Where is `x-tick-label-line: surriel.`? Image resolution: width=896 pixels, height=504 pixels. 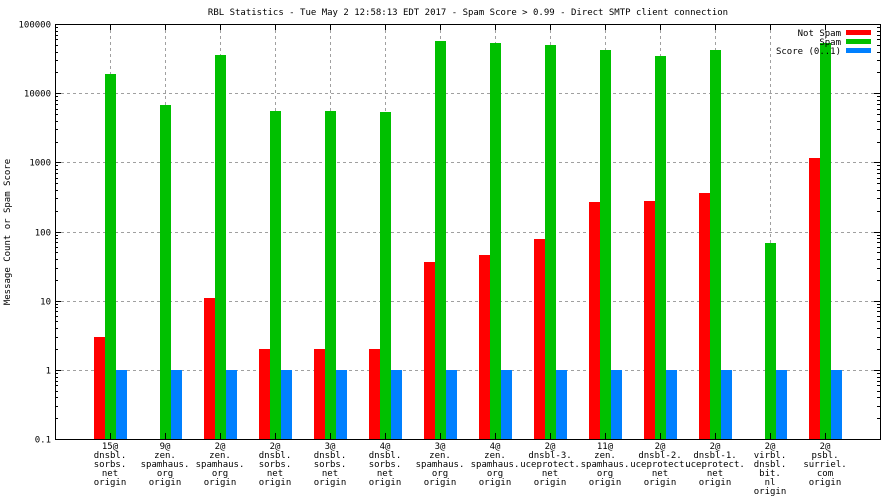
x-tick-label-line: surriel. is located at coordinates (824, 465).